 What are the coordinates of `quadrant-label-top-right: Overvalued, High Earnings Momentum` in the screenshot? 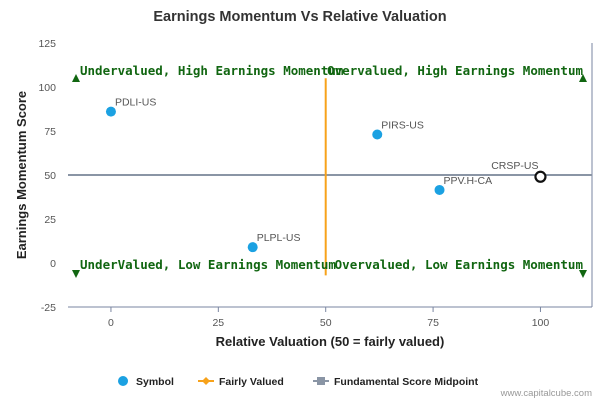 It's located at (455, 70).